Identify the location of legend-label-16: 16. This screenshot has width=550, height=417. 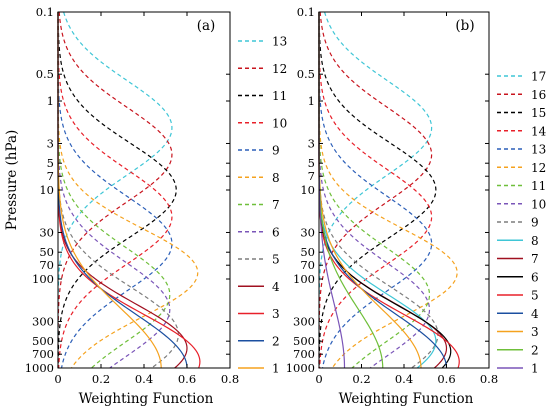
(538, 95).